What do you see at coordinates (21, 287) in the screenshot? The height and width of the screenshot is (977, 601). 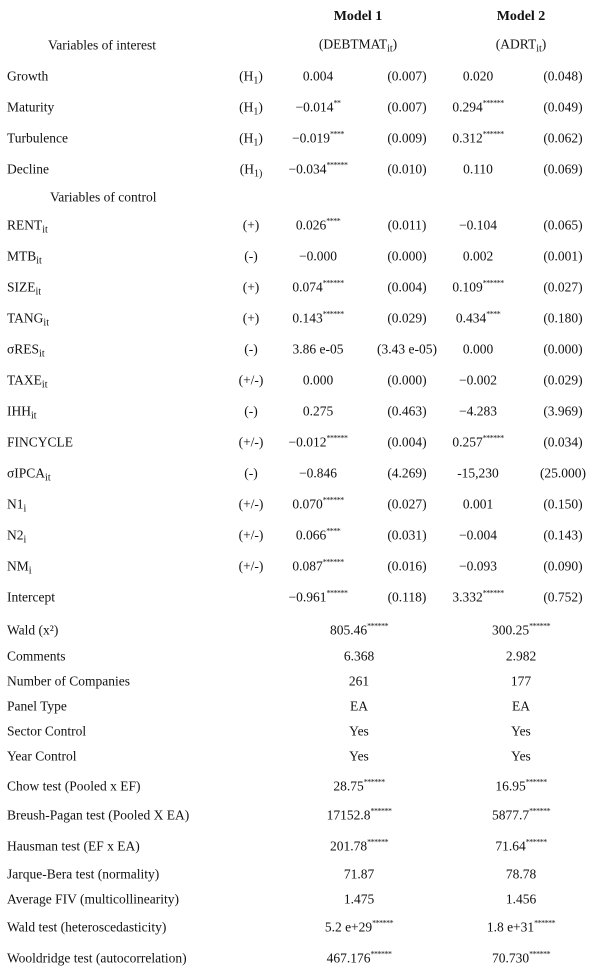 I see `label-text: SIZE` at bounding box center [21, 287].